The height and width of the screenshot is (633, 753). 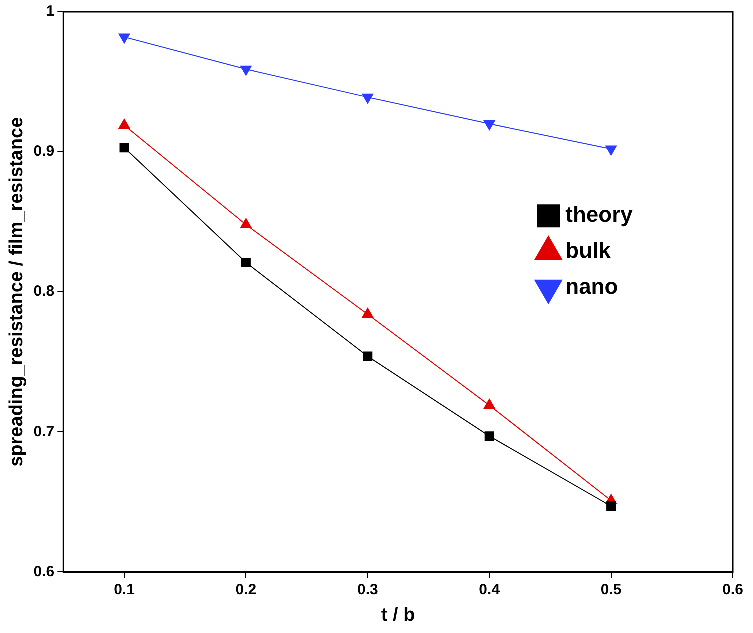 I want to click on y-tick-label: 0.7, so click(x=44, y=431).